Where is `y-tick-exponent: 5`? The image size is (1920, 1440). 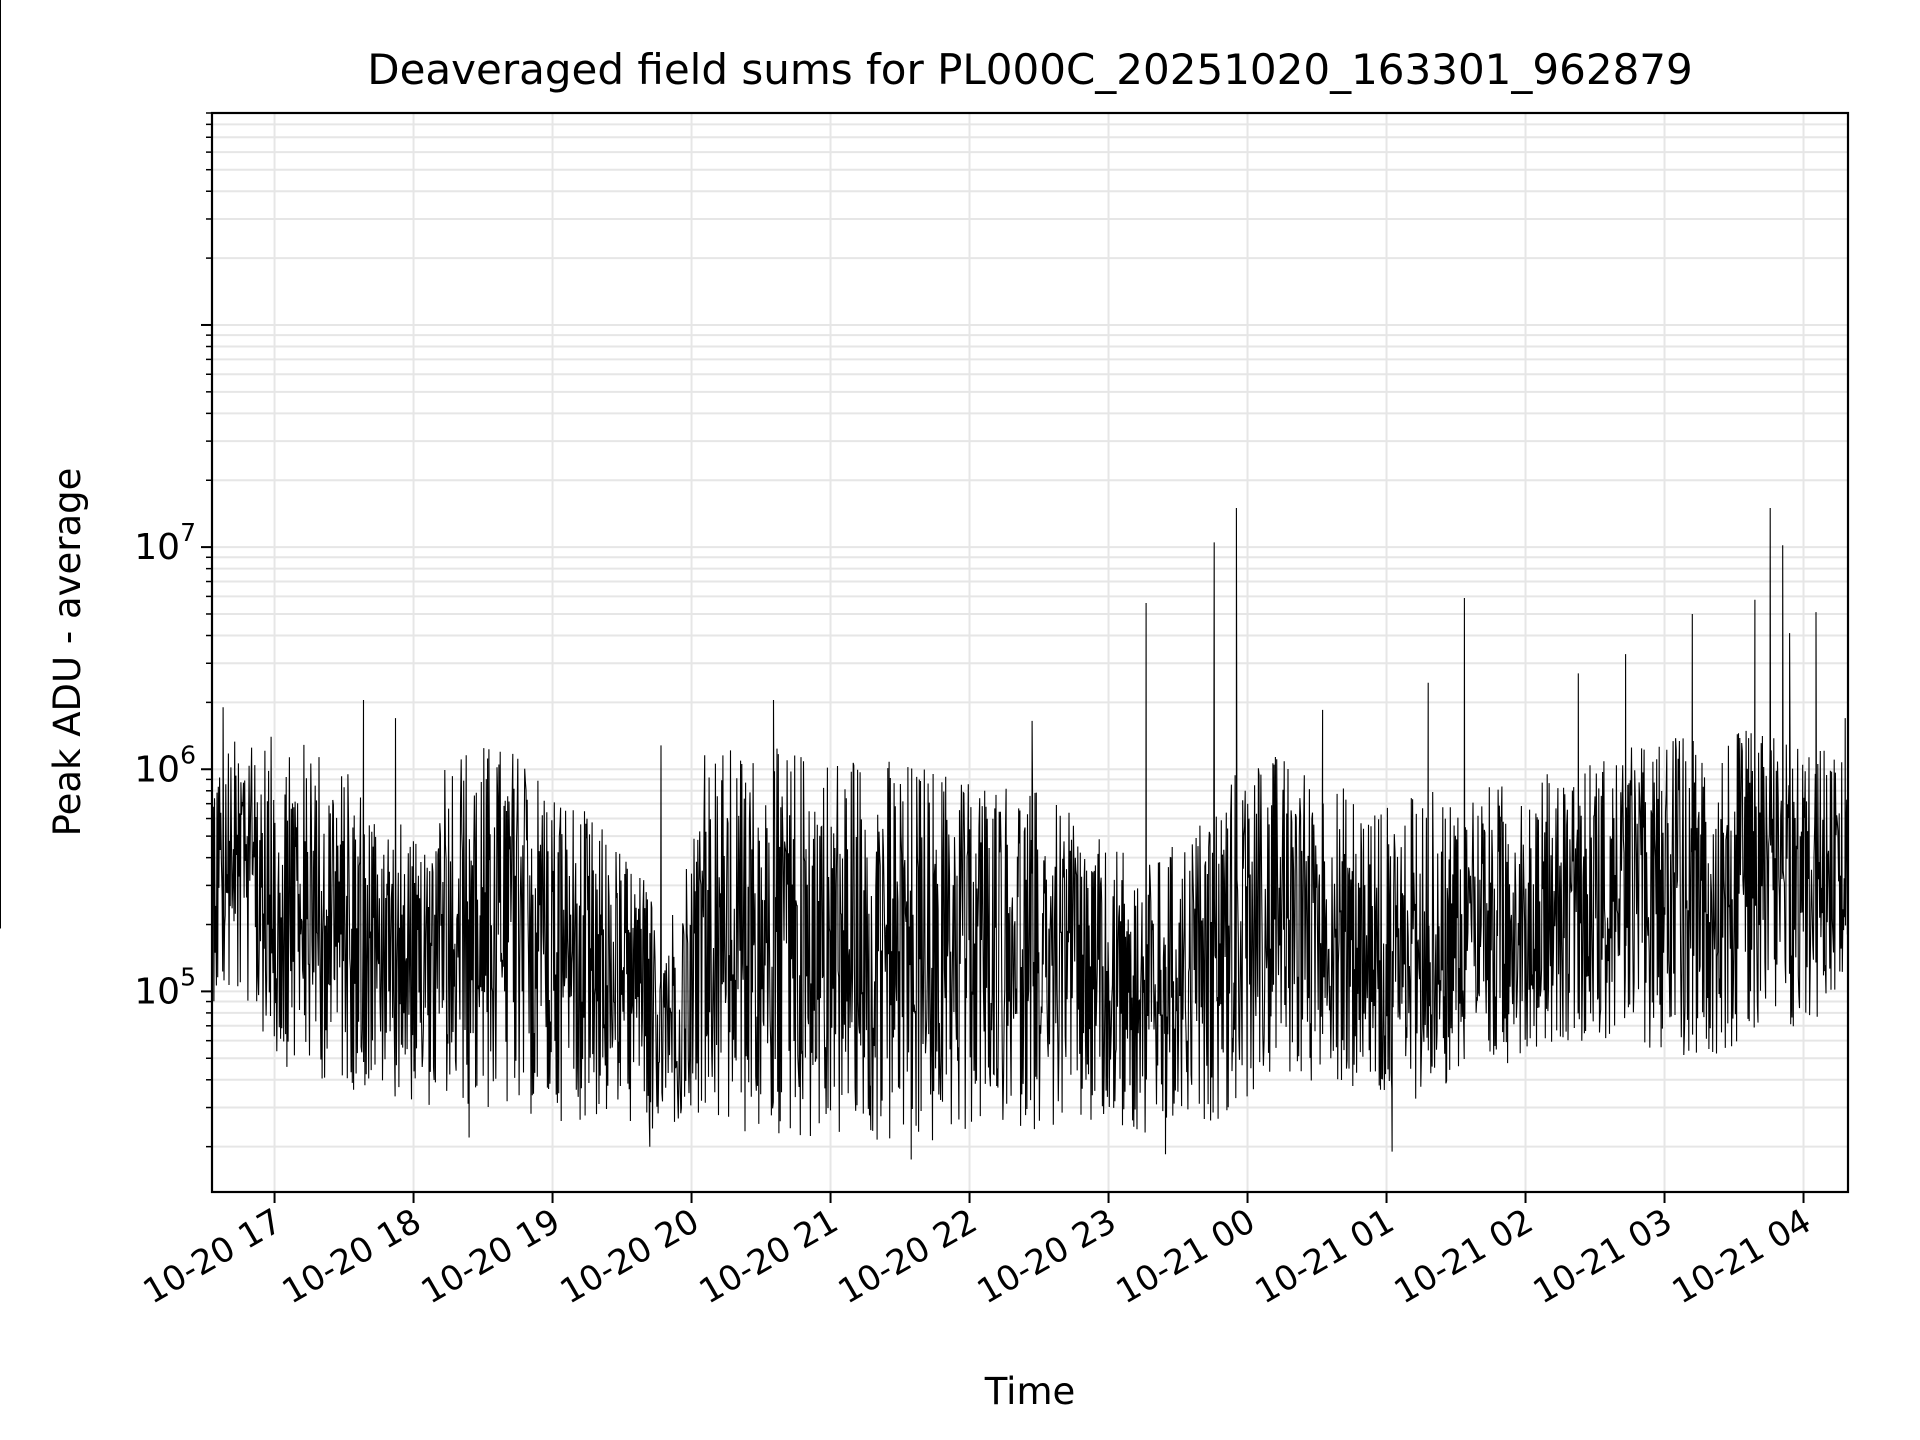 y-tick-exponent: 5 is located at coordinates (188, 976).